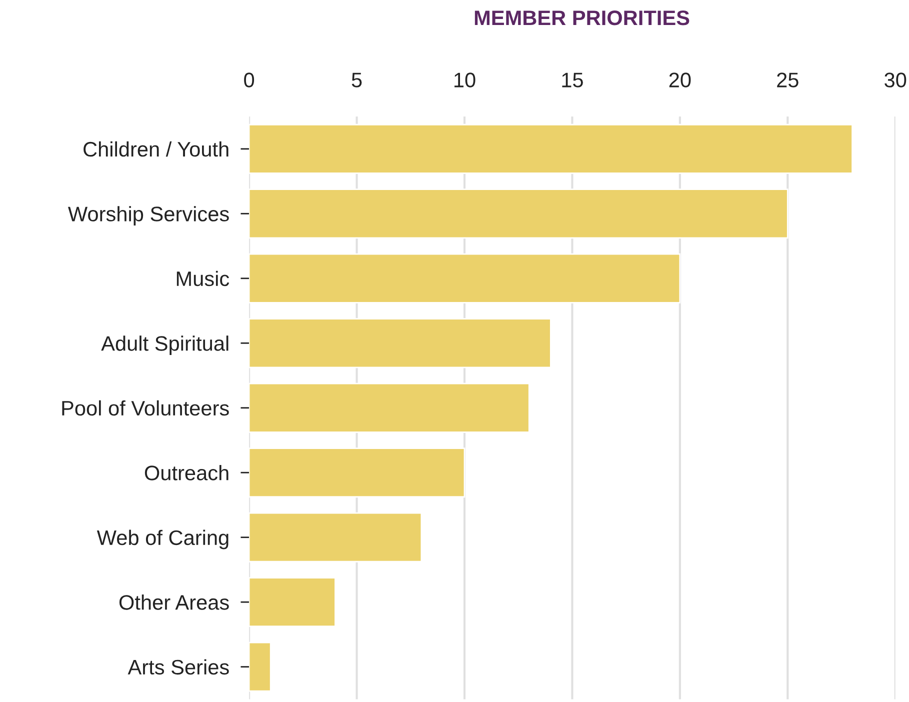 The width and height of the screenshot is (909, 702). What do you see at coordinates (680, 80) in the screenshot?
I see `x-tick-label: 20` at bounding box center [680, 80].